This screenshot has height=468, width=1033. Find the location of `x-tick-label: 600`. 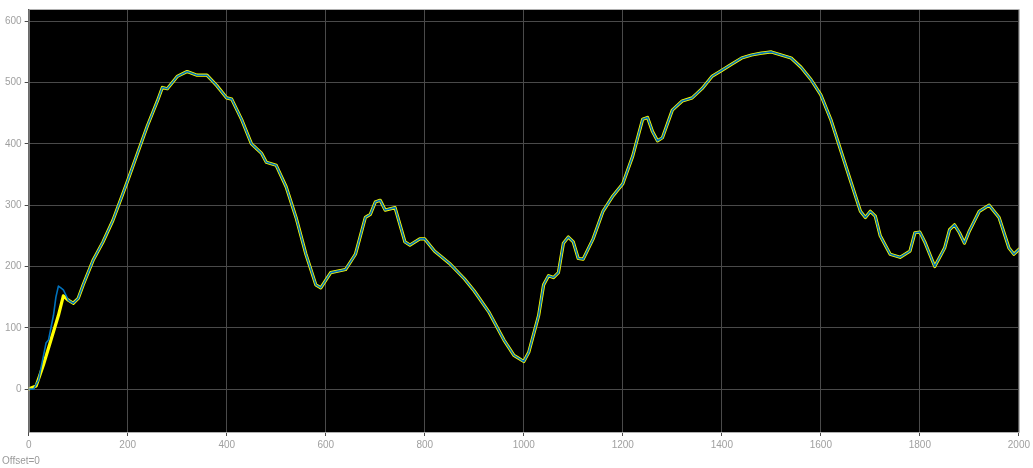

x-tick-label: 600 is located at coordinates (326, 444).